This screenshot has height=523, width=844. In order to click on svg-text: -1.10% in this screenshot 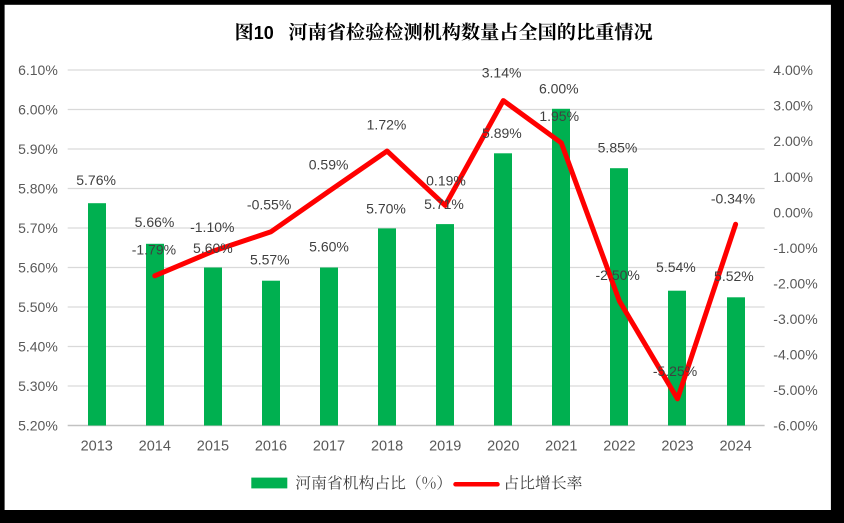, I will do `click(212, 227)`.